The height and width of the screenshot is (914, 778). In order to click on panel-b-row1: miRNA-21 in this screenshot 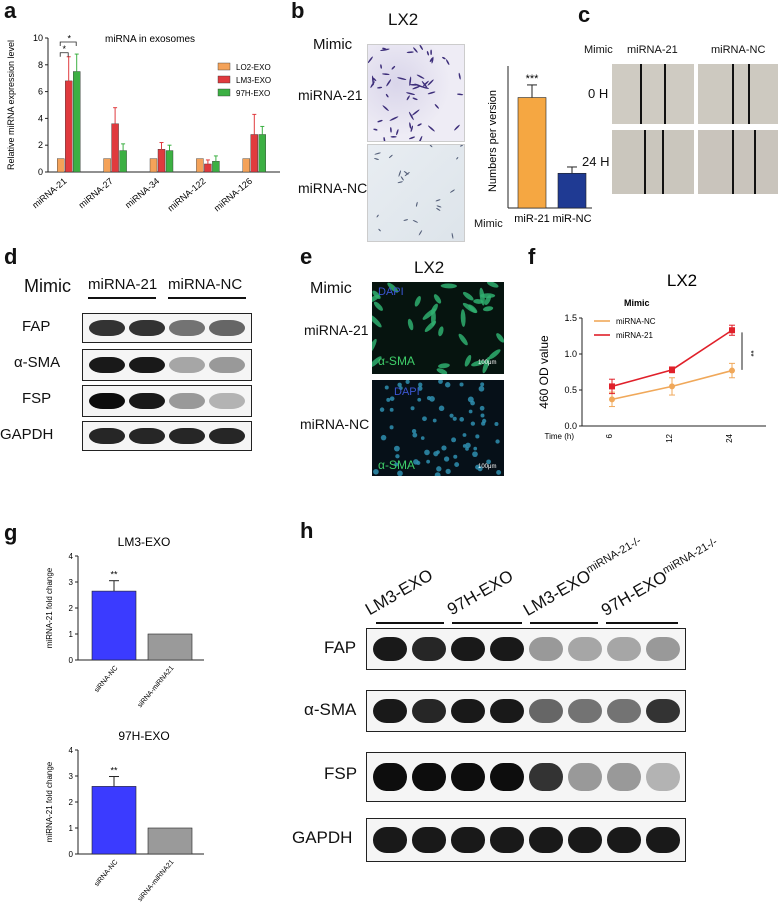, I will do `click(330, 95)`.